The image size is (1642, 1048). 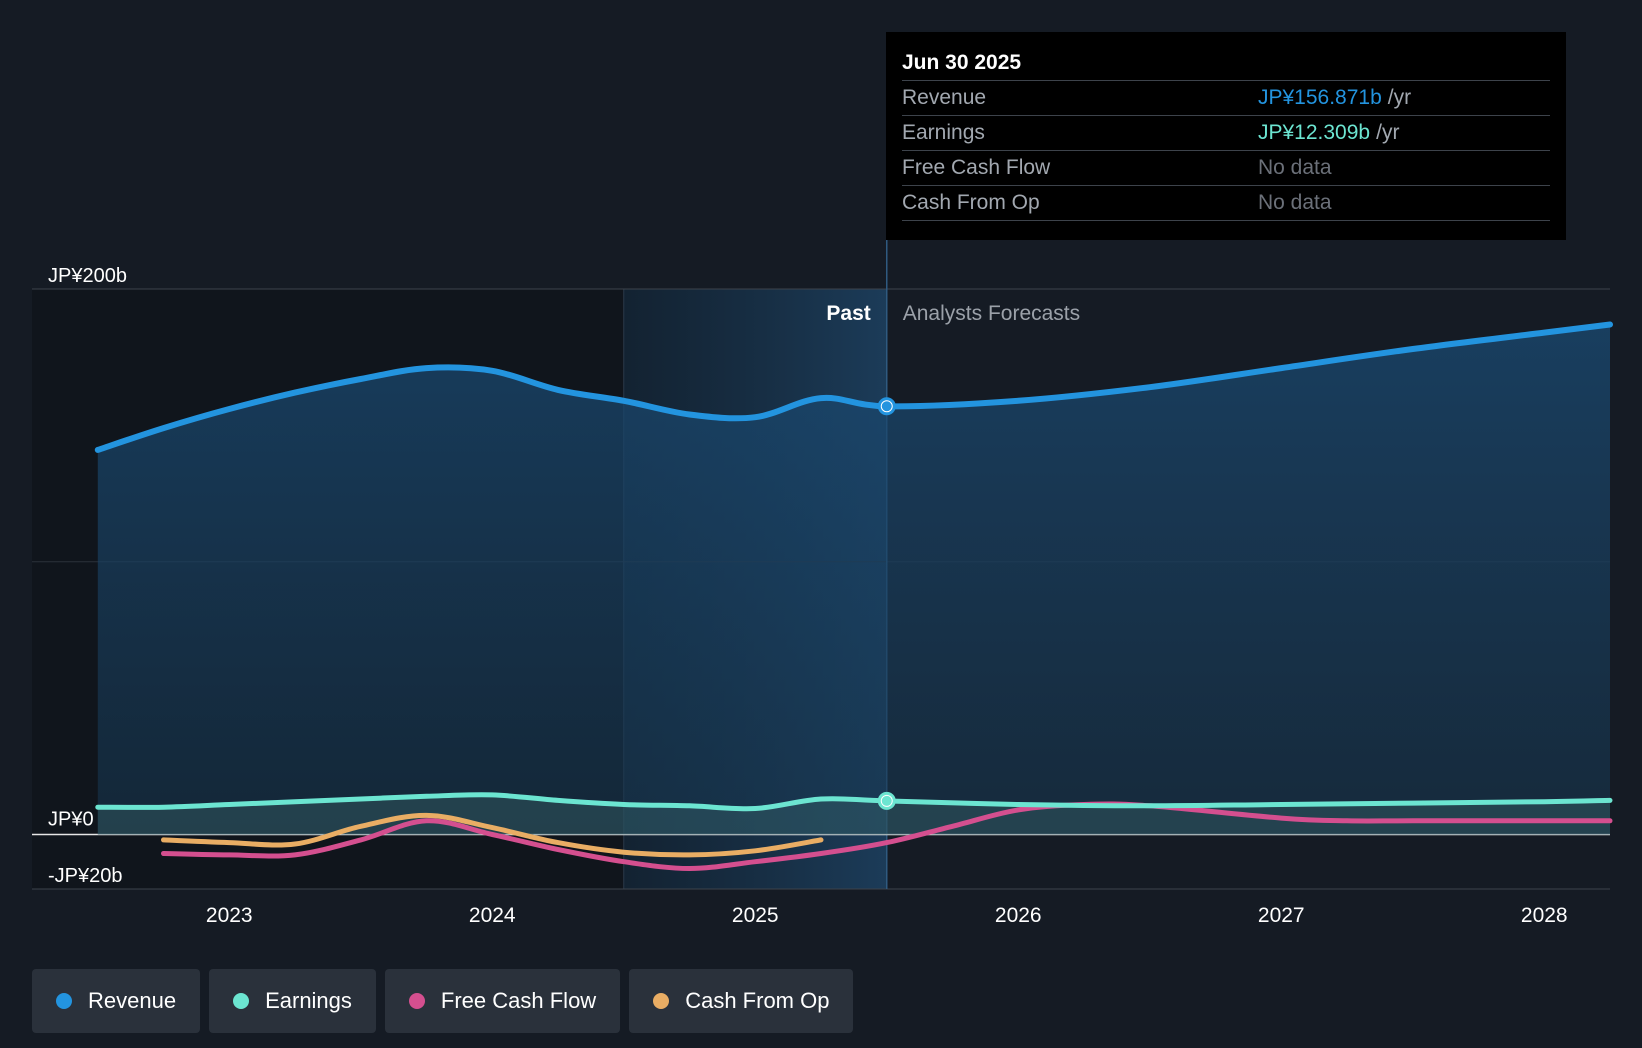 I want to click on x-tick-label: 2025, so click(x=755, y=915).